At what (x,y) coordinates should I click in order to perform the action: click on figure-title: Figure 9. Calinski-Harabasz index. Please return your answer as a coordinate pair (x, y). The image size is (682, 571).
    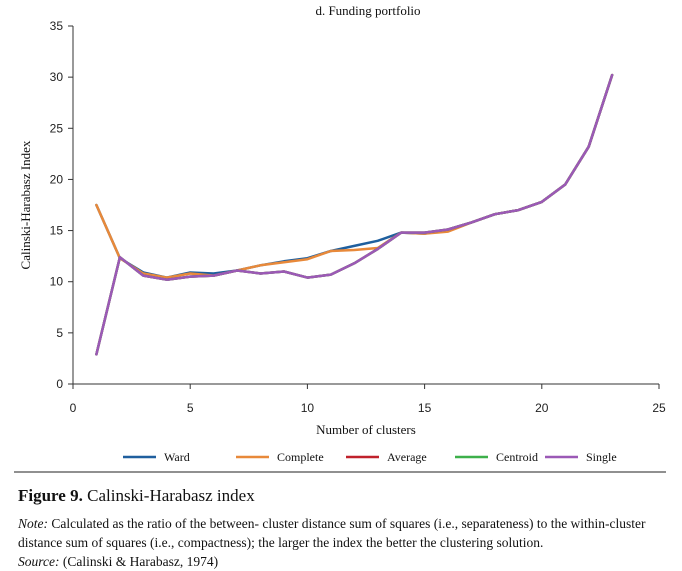
    Looking at the image, I should click on (343, 496).